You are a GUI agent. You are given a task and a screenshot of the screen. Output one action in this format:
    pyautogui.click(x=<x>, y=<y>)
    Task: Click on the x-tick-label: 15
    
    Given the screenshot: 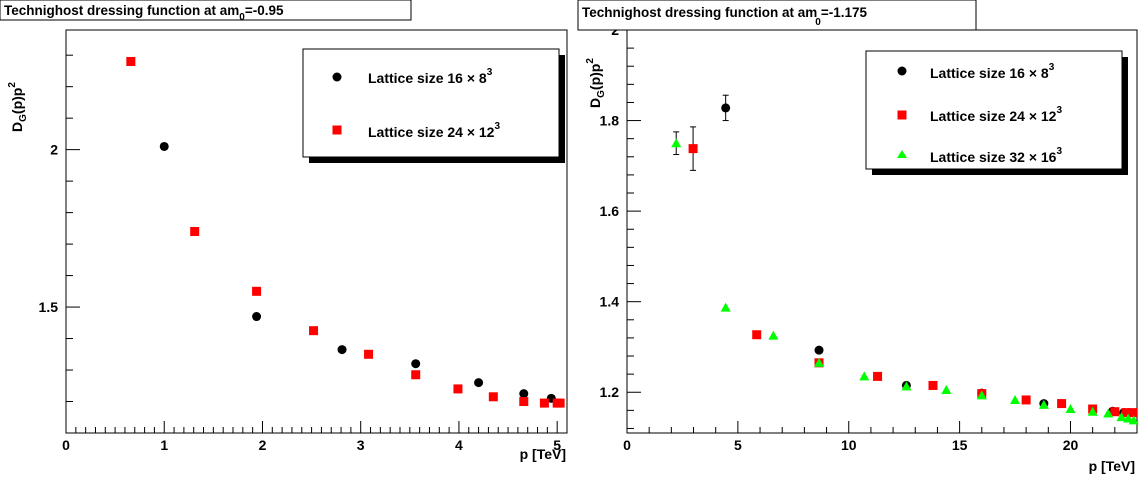 What is the action you would take?
    pyautogui.click(x=960, y=445)
    